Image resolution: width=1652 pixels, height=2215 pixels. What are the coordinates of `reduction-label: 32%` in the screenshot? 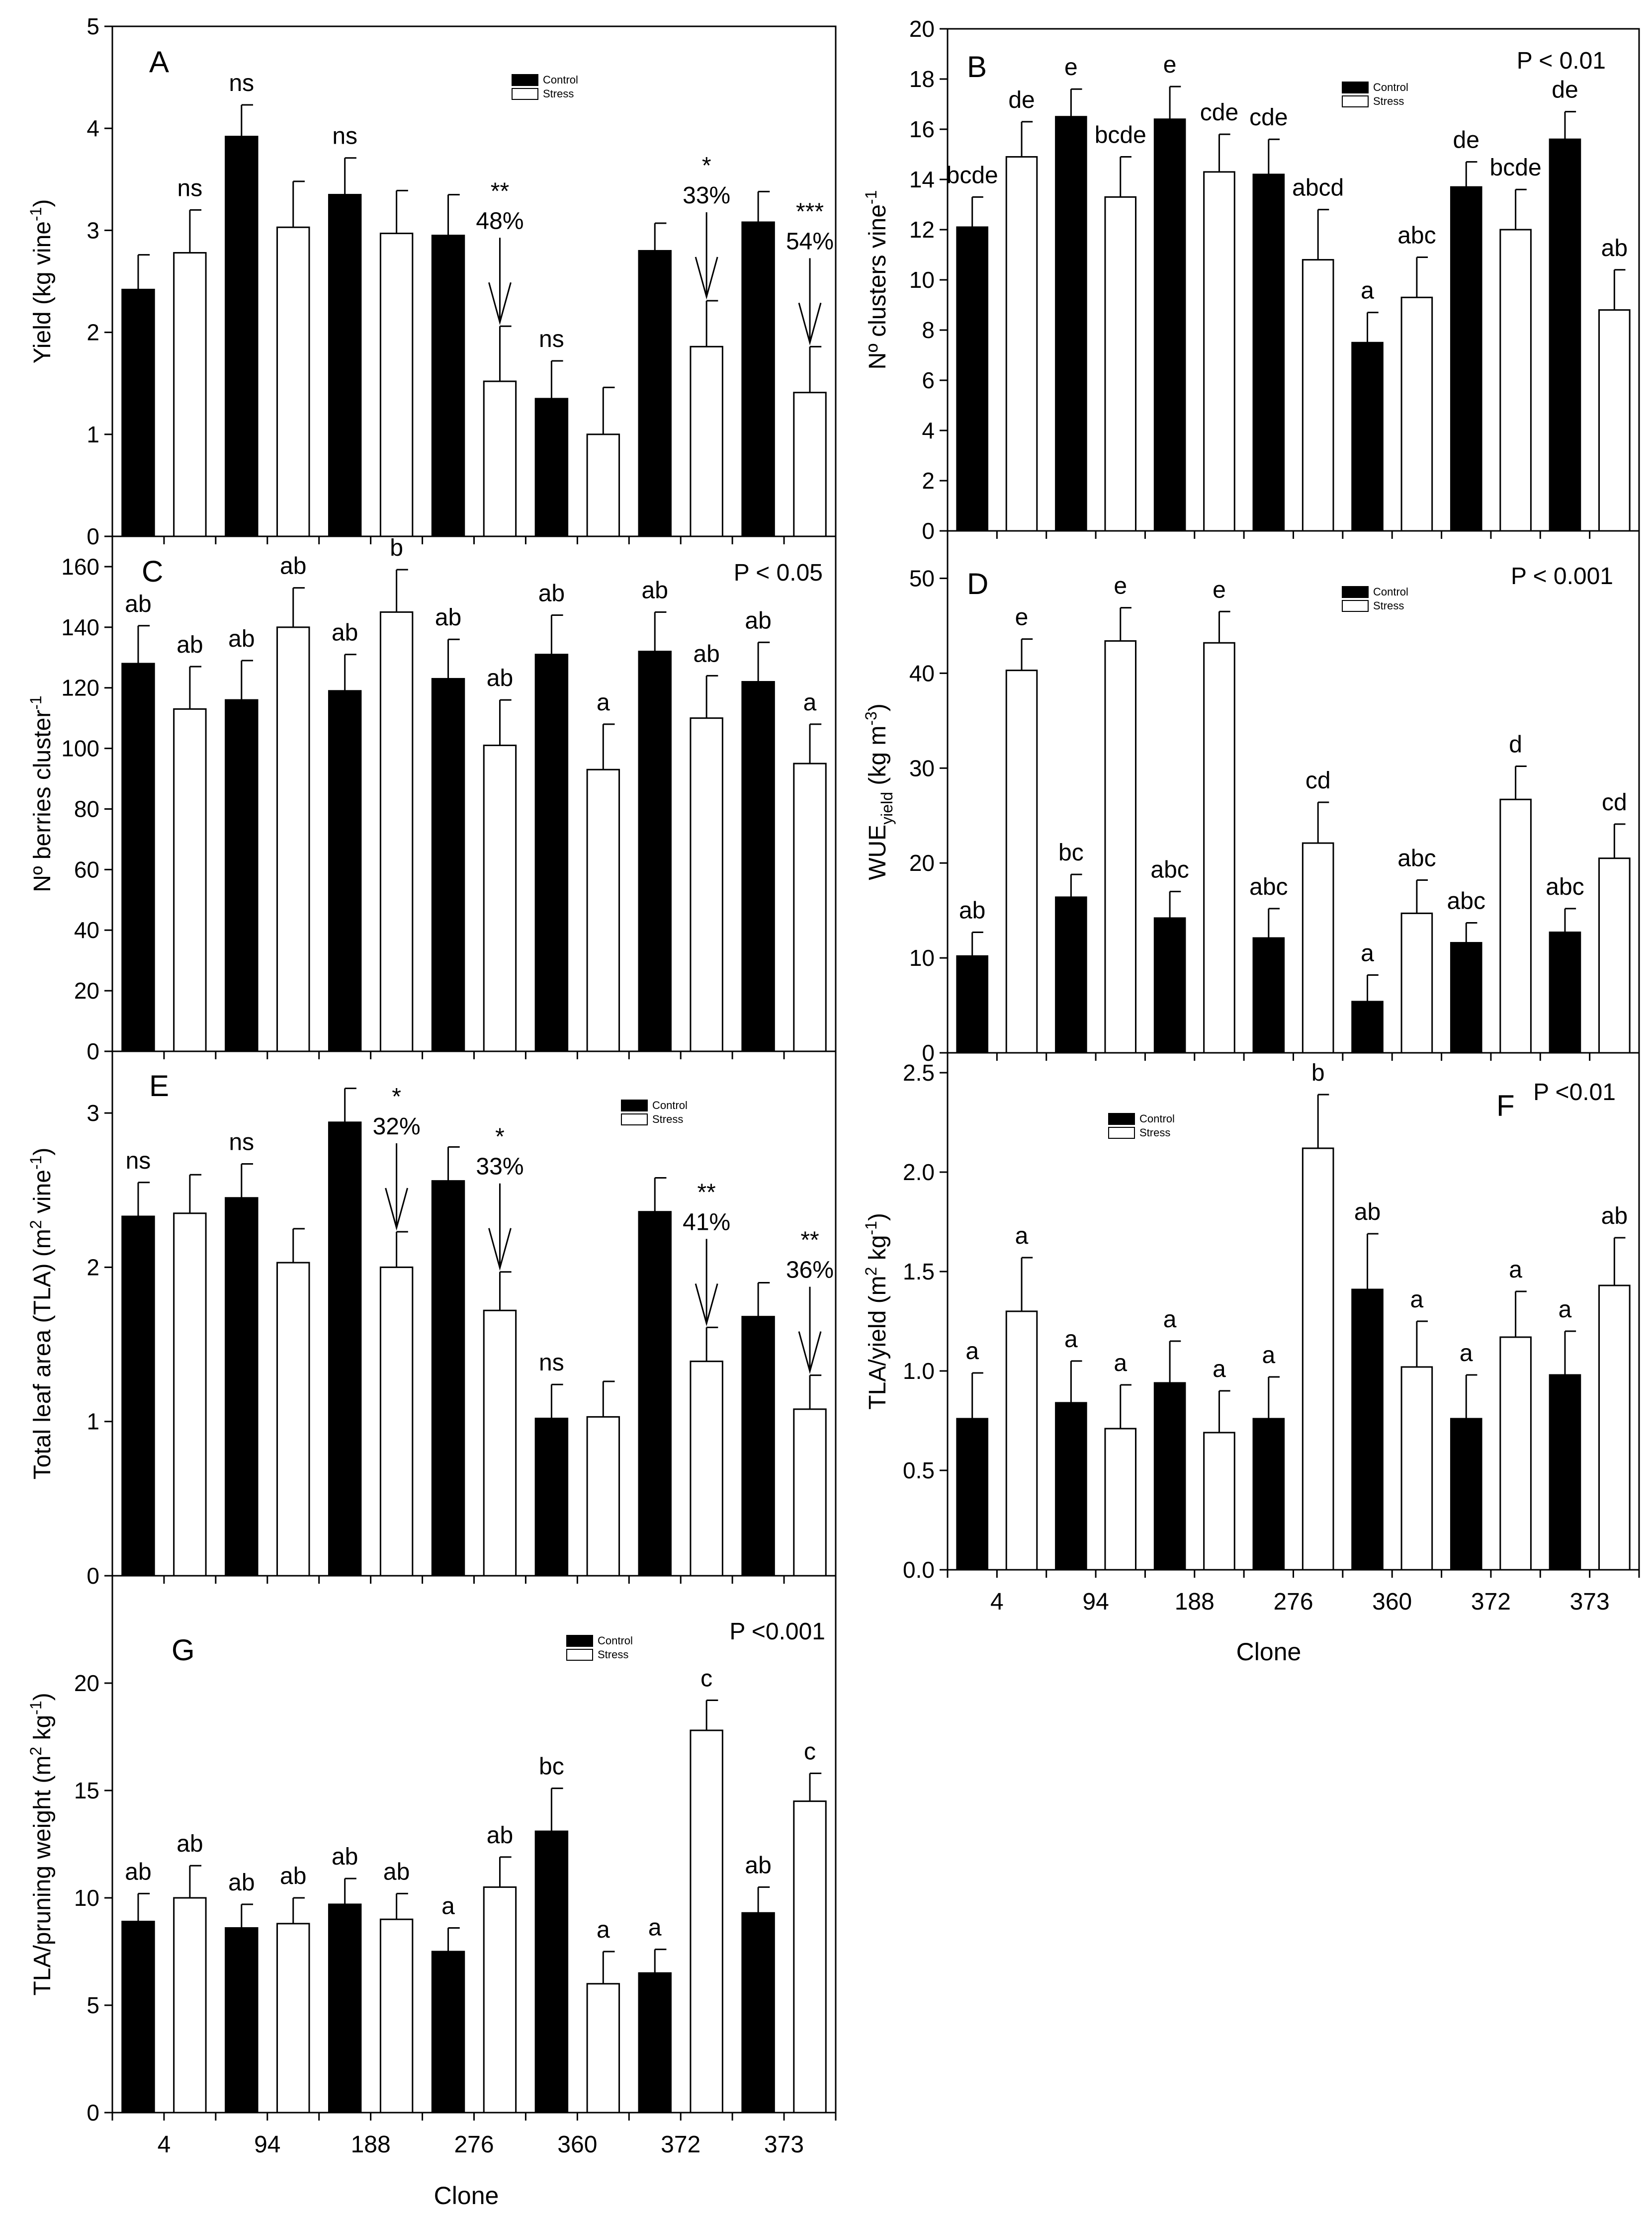 It's located at (397, 1126).